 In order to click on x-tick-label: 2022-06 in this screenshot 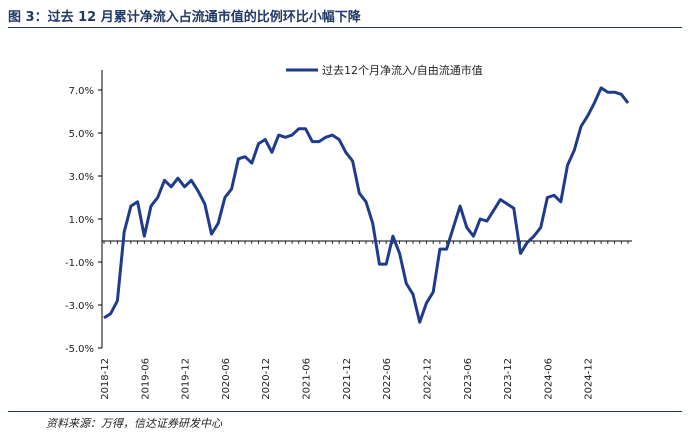, I will do `click(387, 379)`.